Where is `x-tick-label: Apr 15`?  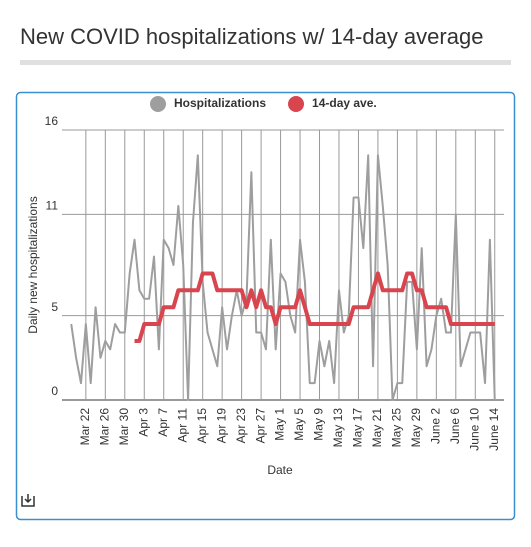 x-tick-label: Apr 15 is located at coordinates (202, 426).